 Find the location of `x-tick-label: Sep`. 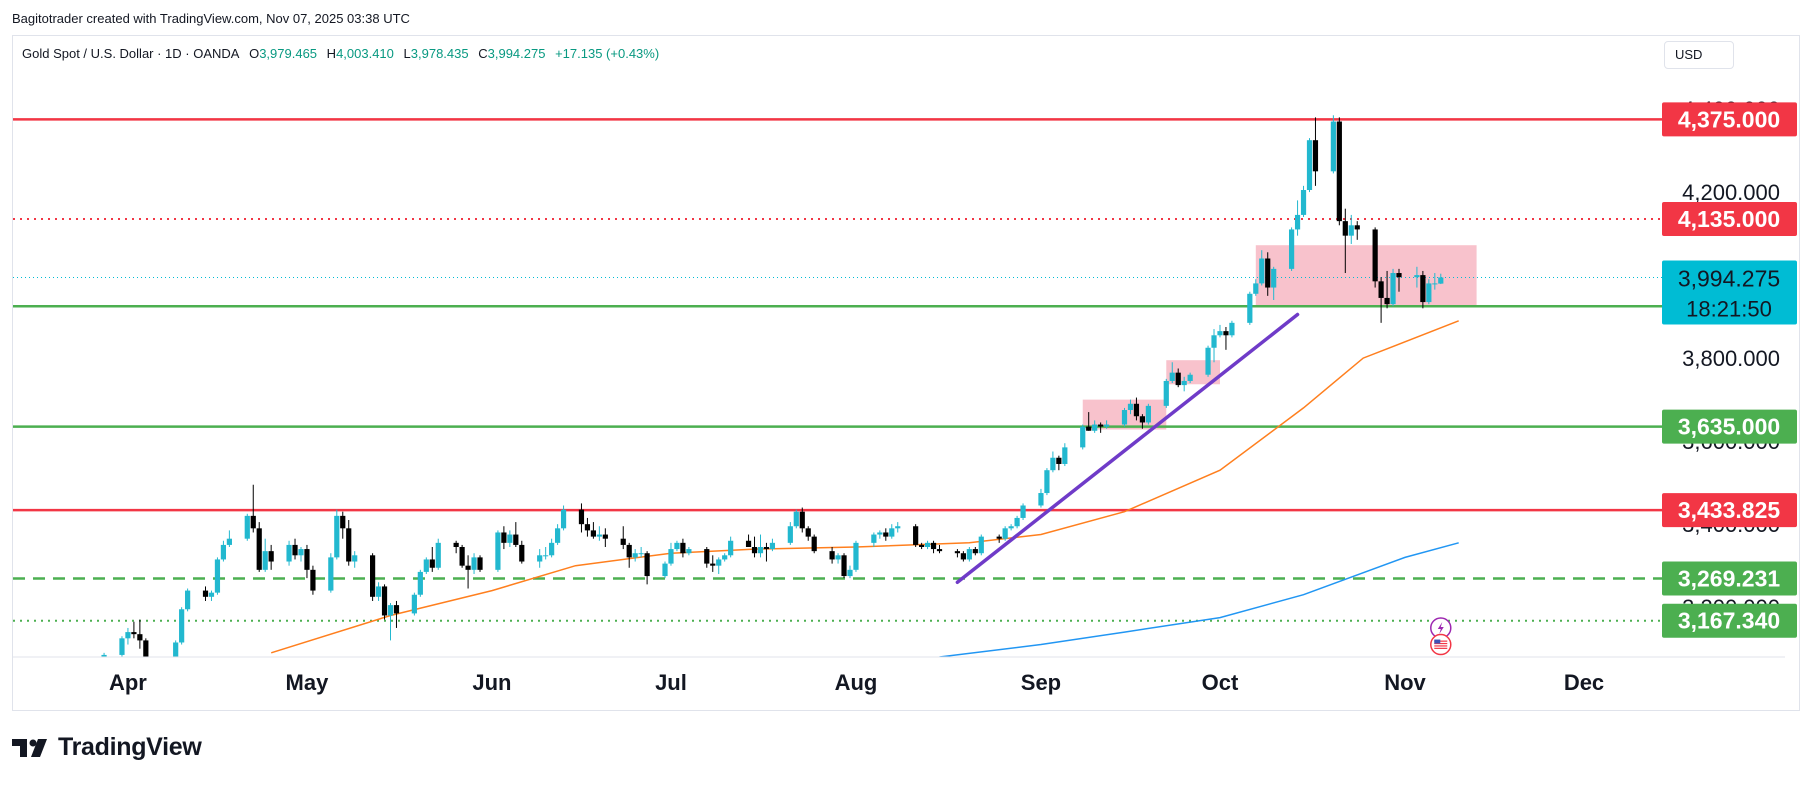

x-tick-label: Sep is located at coordinates (1041, 682).